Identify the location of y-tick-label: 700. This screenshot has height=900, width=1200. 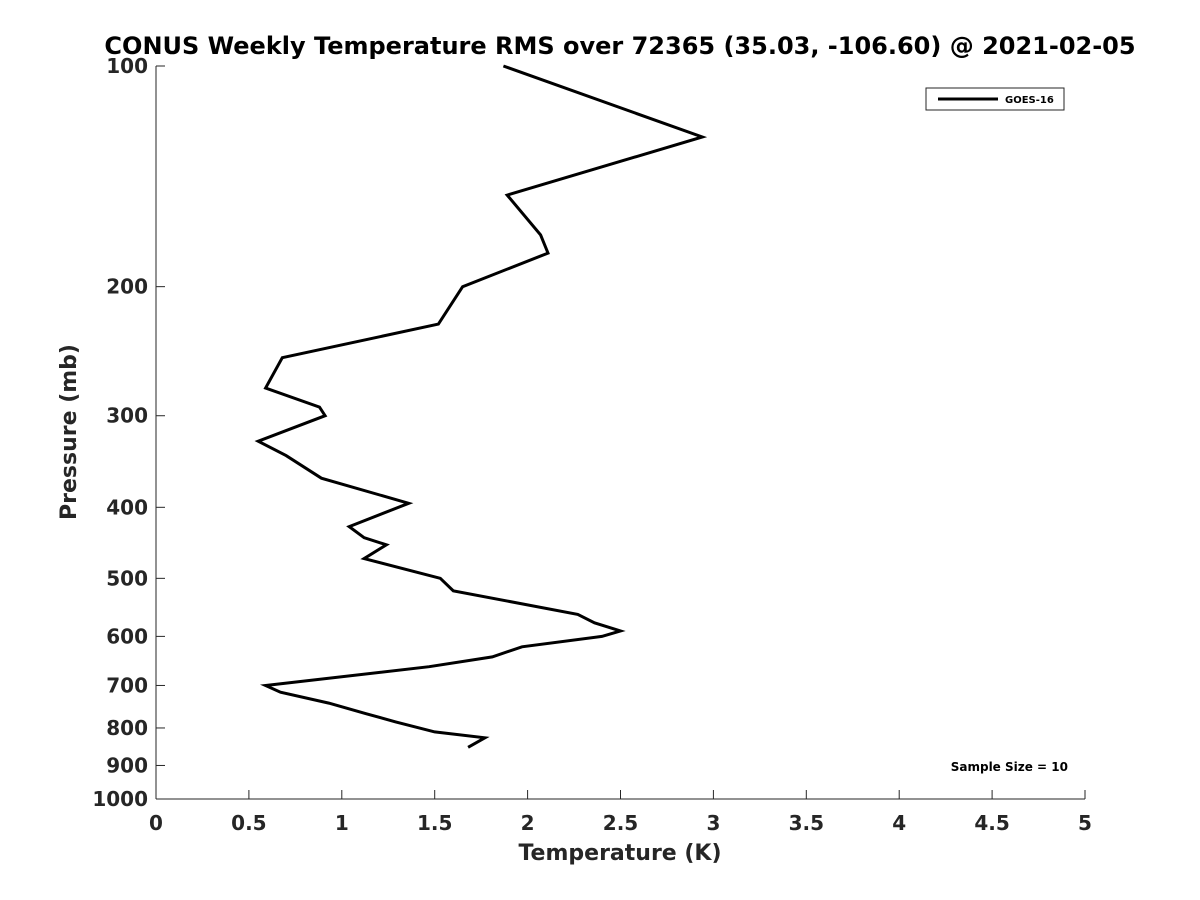
(127, 685).